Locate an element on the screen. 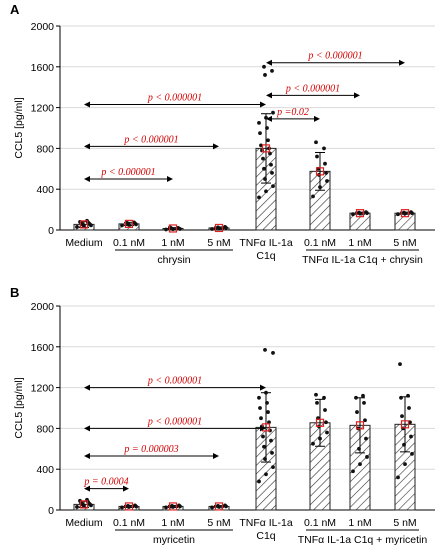 The image size is (448, 555). p-value-label: p =0.02 is located at coordinates (292, 112).